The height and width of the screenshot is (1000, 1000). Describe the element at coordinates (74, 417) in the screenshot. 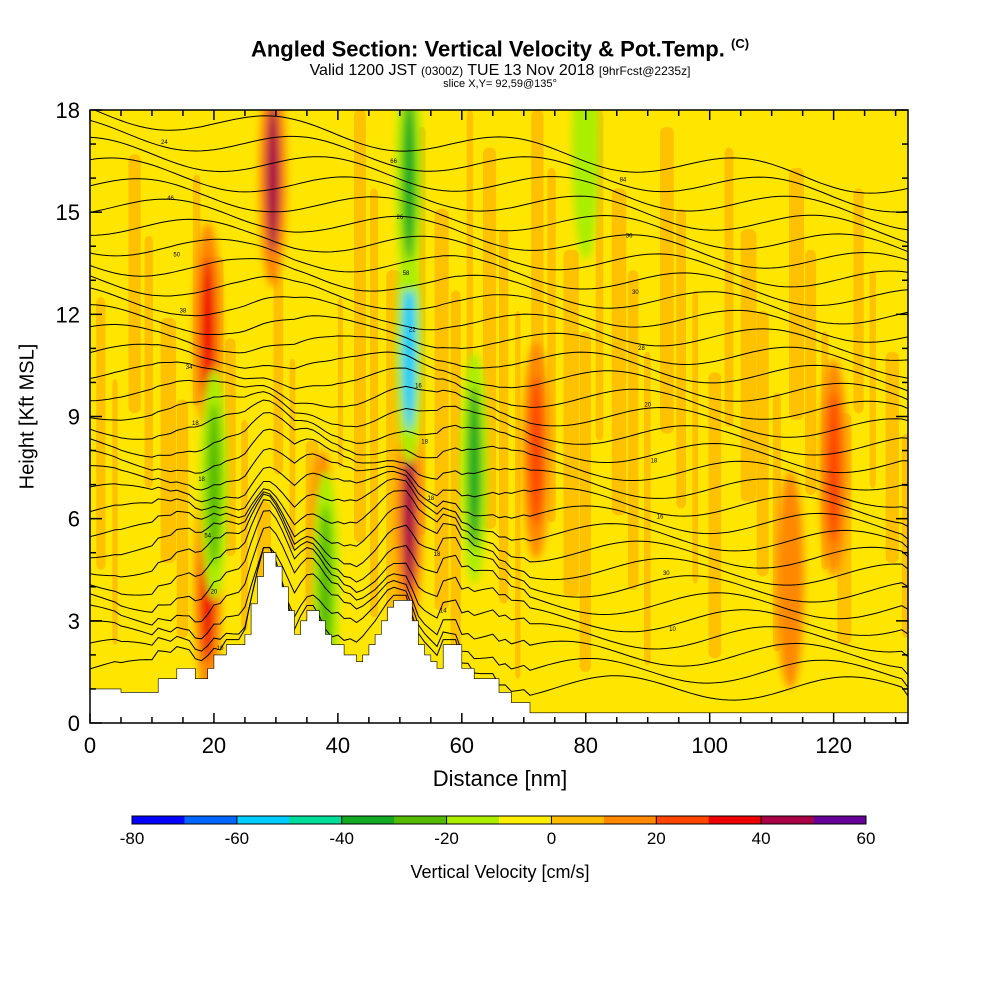

I see `y-tick-label: 9` at that location.